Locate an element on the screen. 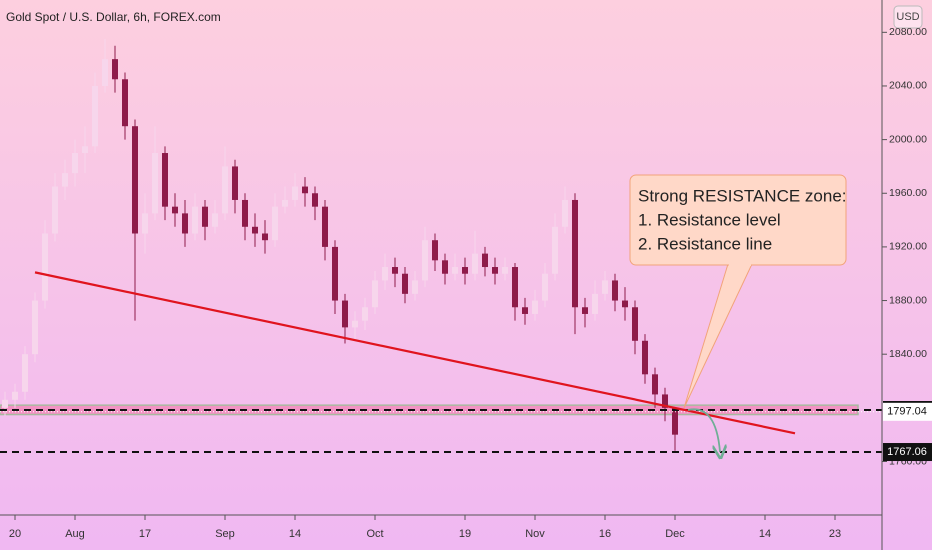 The height and width of the screenshot is (555, 932). x-tick-label: Dec is located at coordinates (675, 534).